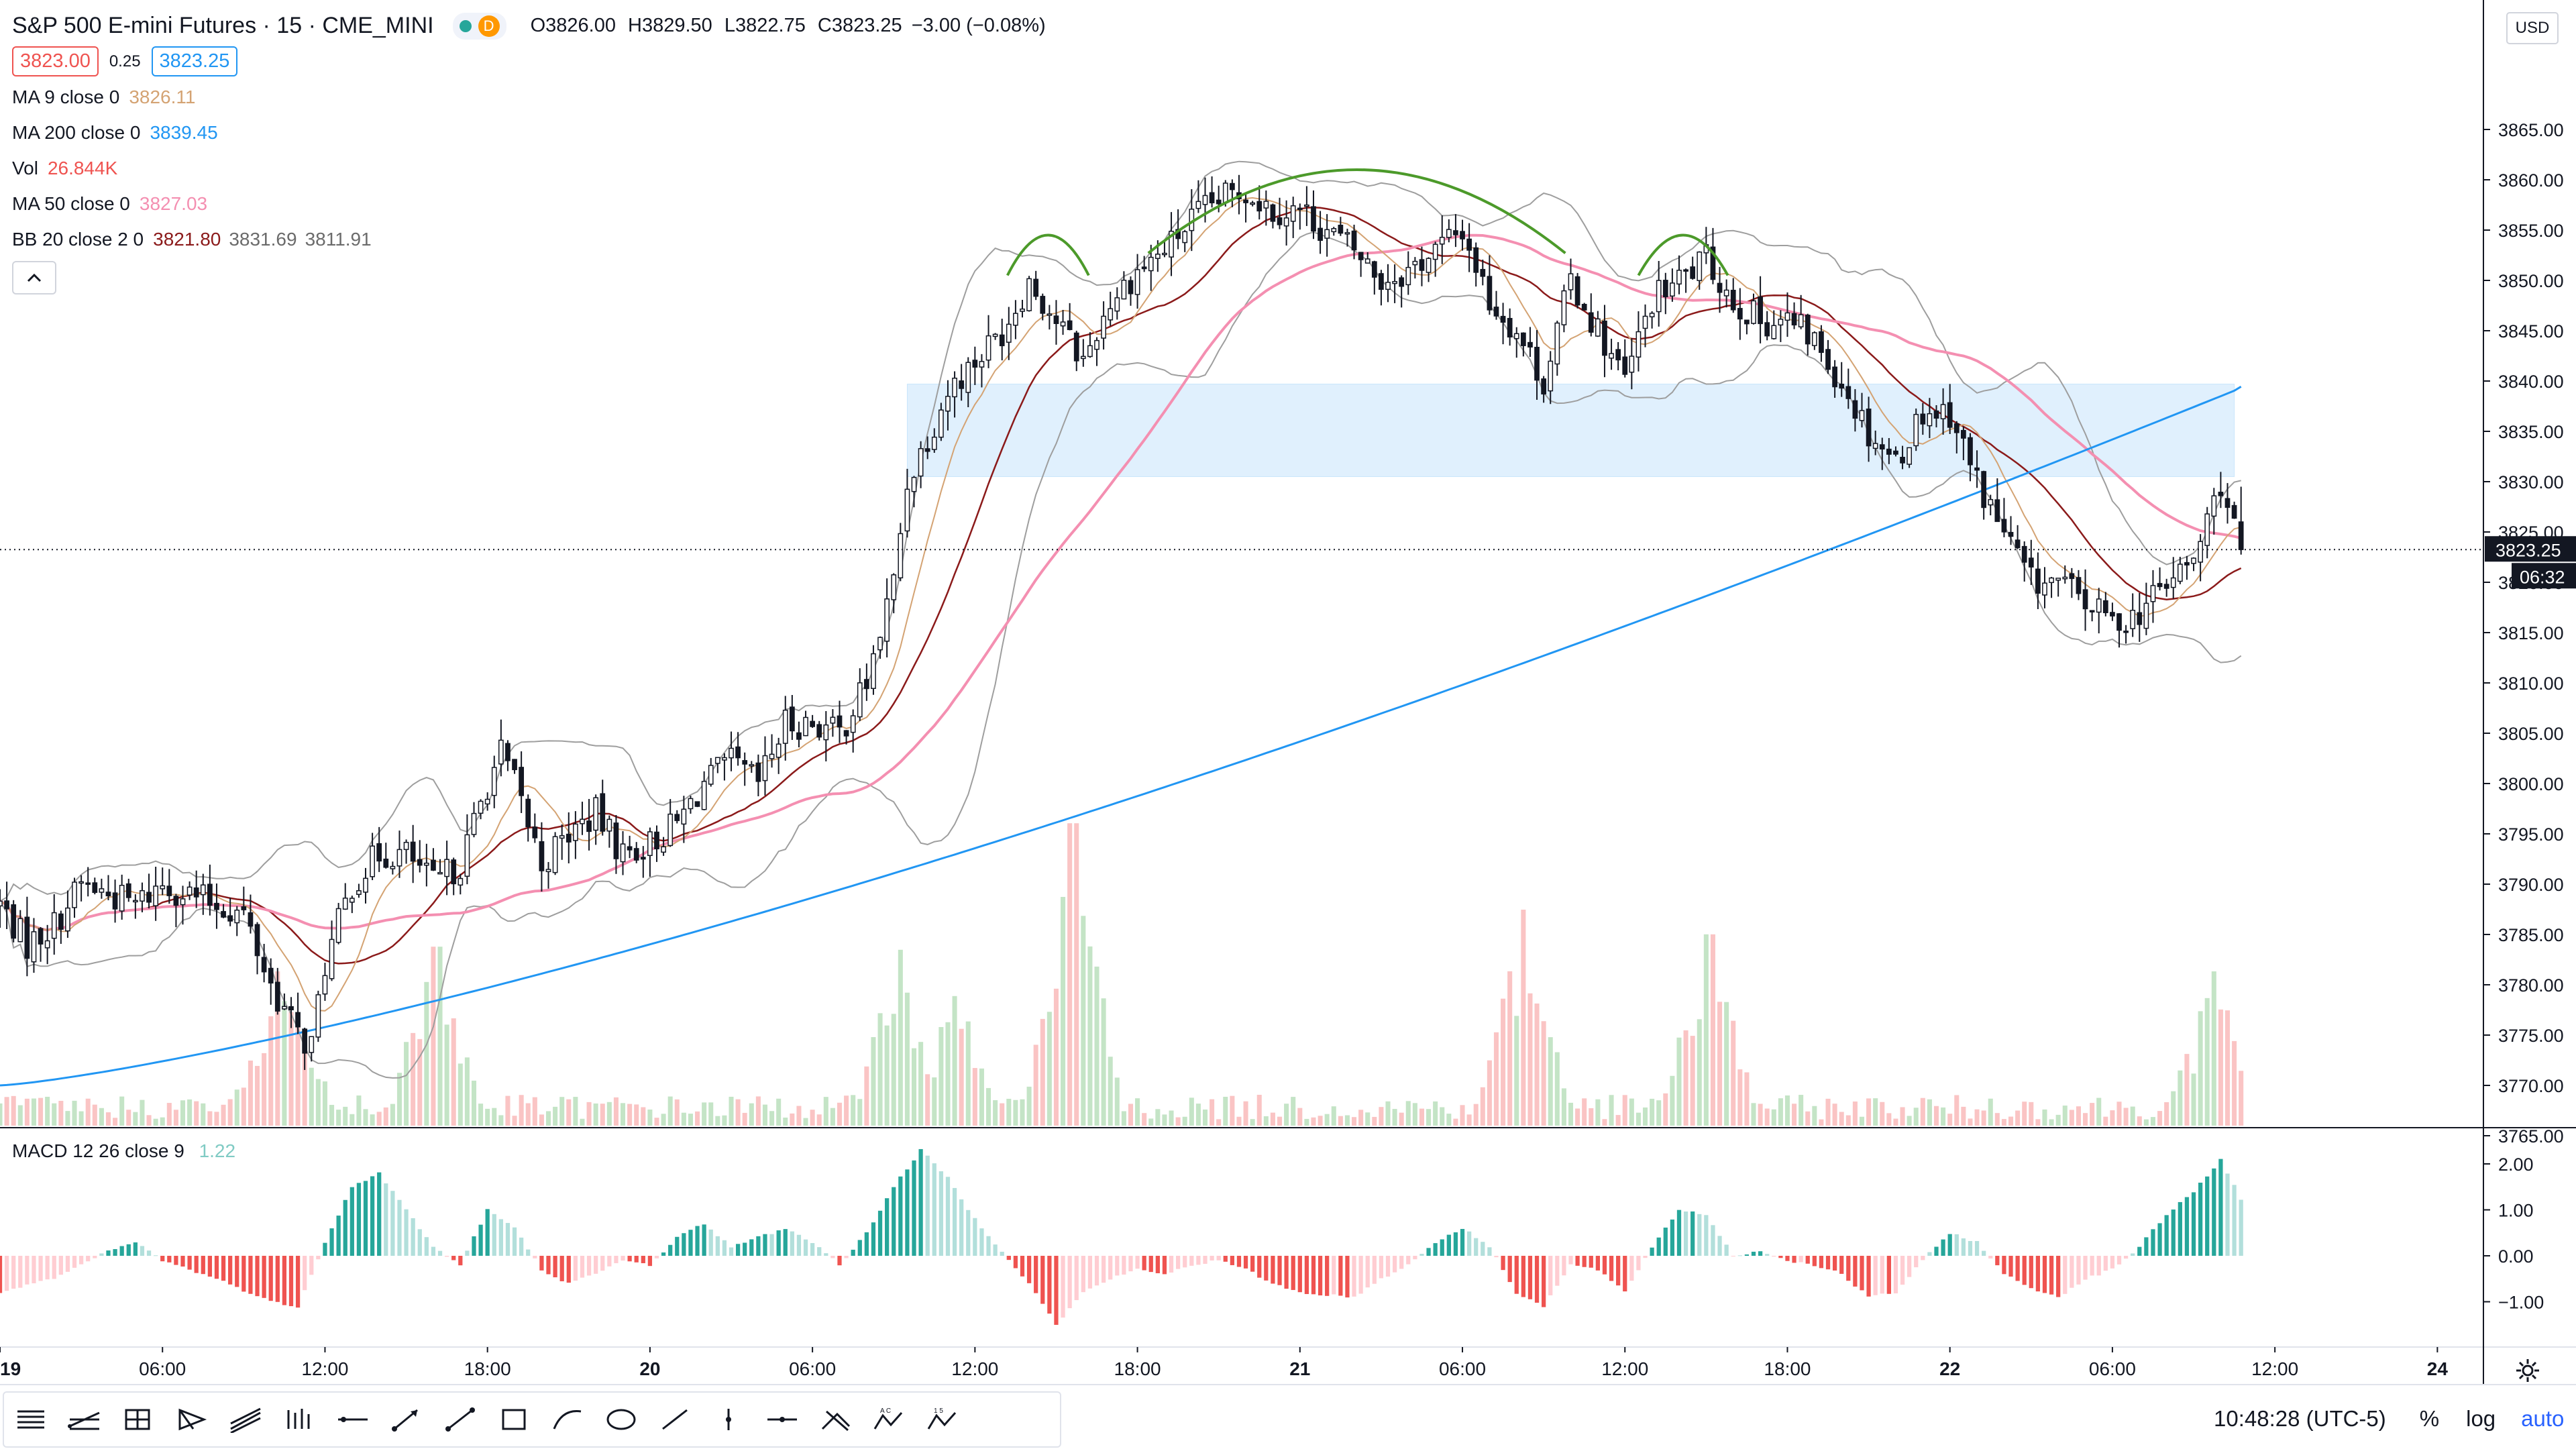  Describe the element at coordinates (2527, 1372) in the screenshot. I see `settings-gear-icon` at that location.